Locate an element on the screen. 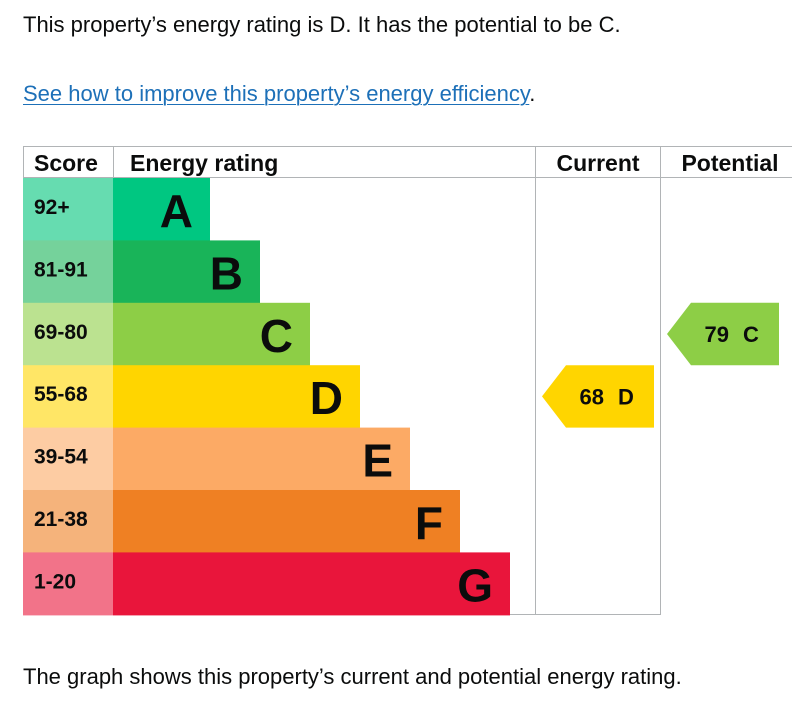 The width and height of the screenshot is (808, 717). band-c: 69-80 C is located at coordinates (166, 334).